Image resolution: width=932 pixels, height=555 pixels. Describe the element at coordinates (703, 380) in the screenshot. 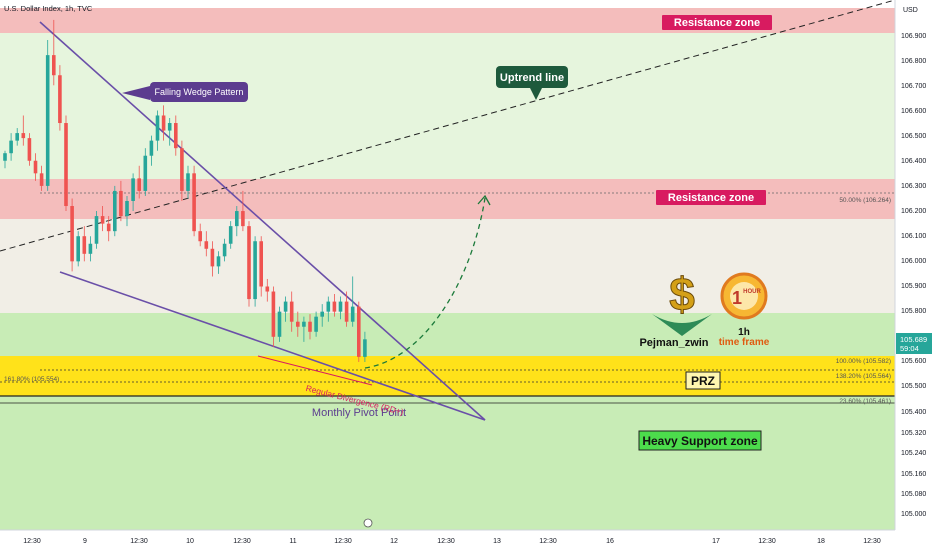

I see `prz-label: PRZ` at that location.